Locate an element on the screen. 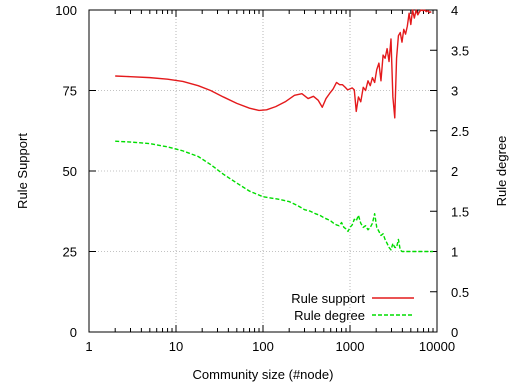 The height and width of the screenshot is (385, 511). x-tick-label: 10000 is located at coordinates (437, 346).